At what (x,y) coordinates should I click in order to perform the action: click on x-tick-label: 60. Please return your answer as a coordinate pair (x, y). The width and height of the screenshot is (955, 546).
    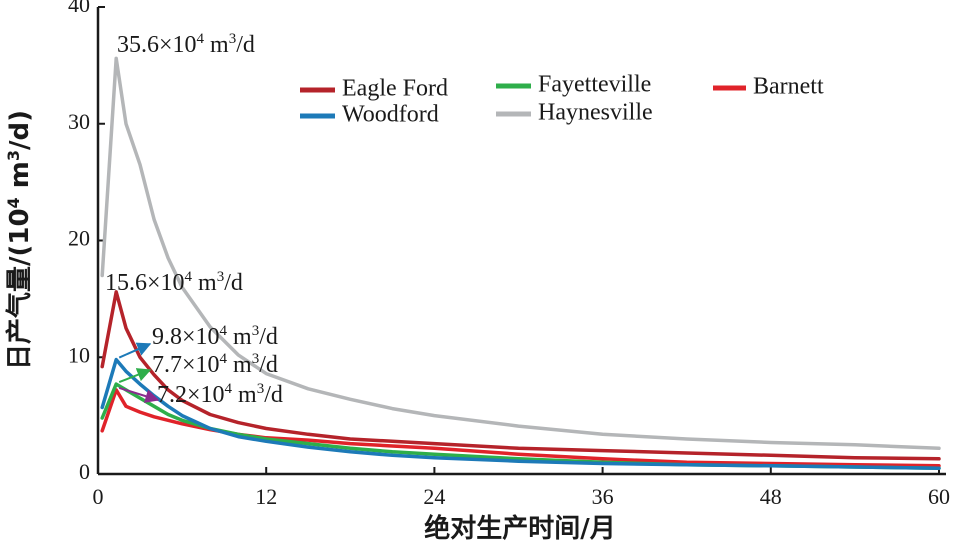
    Looking at the image, I should click on (939, 496).